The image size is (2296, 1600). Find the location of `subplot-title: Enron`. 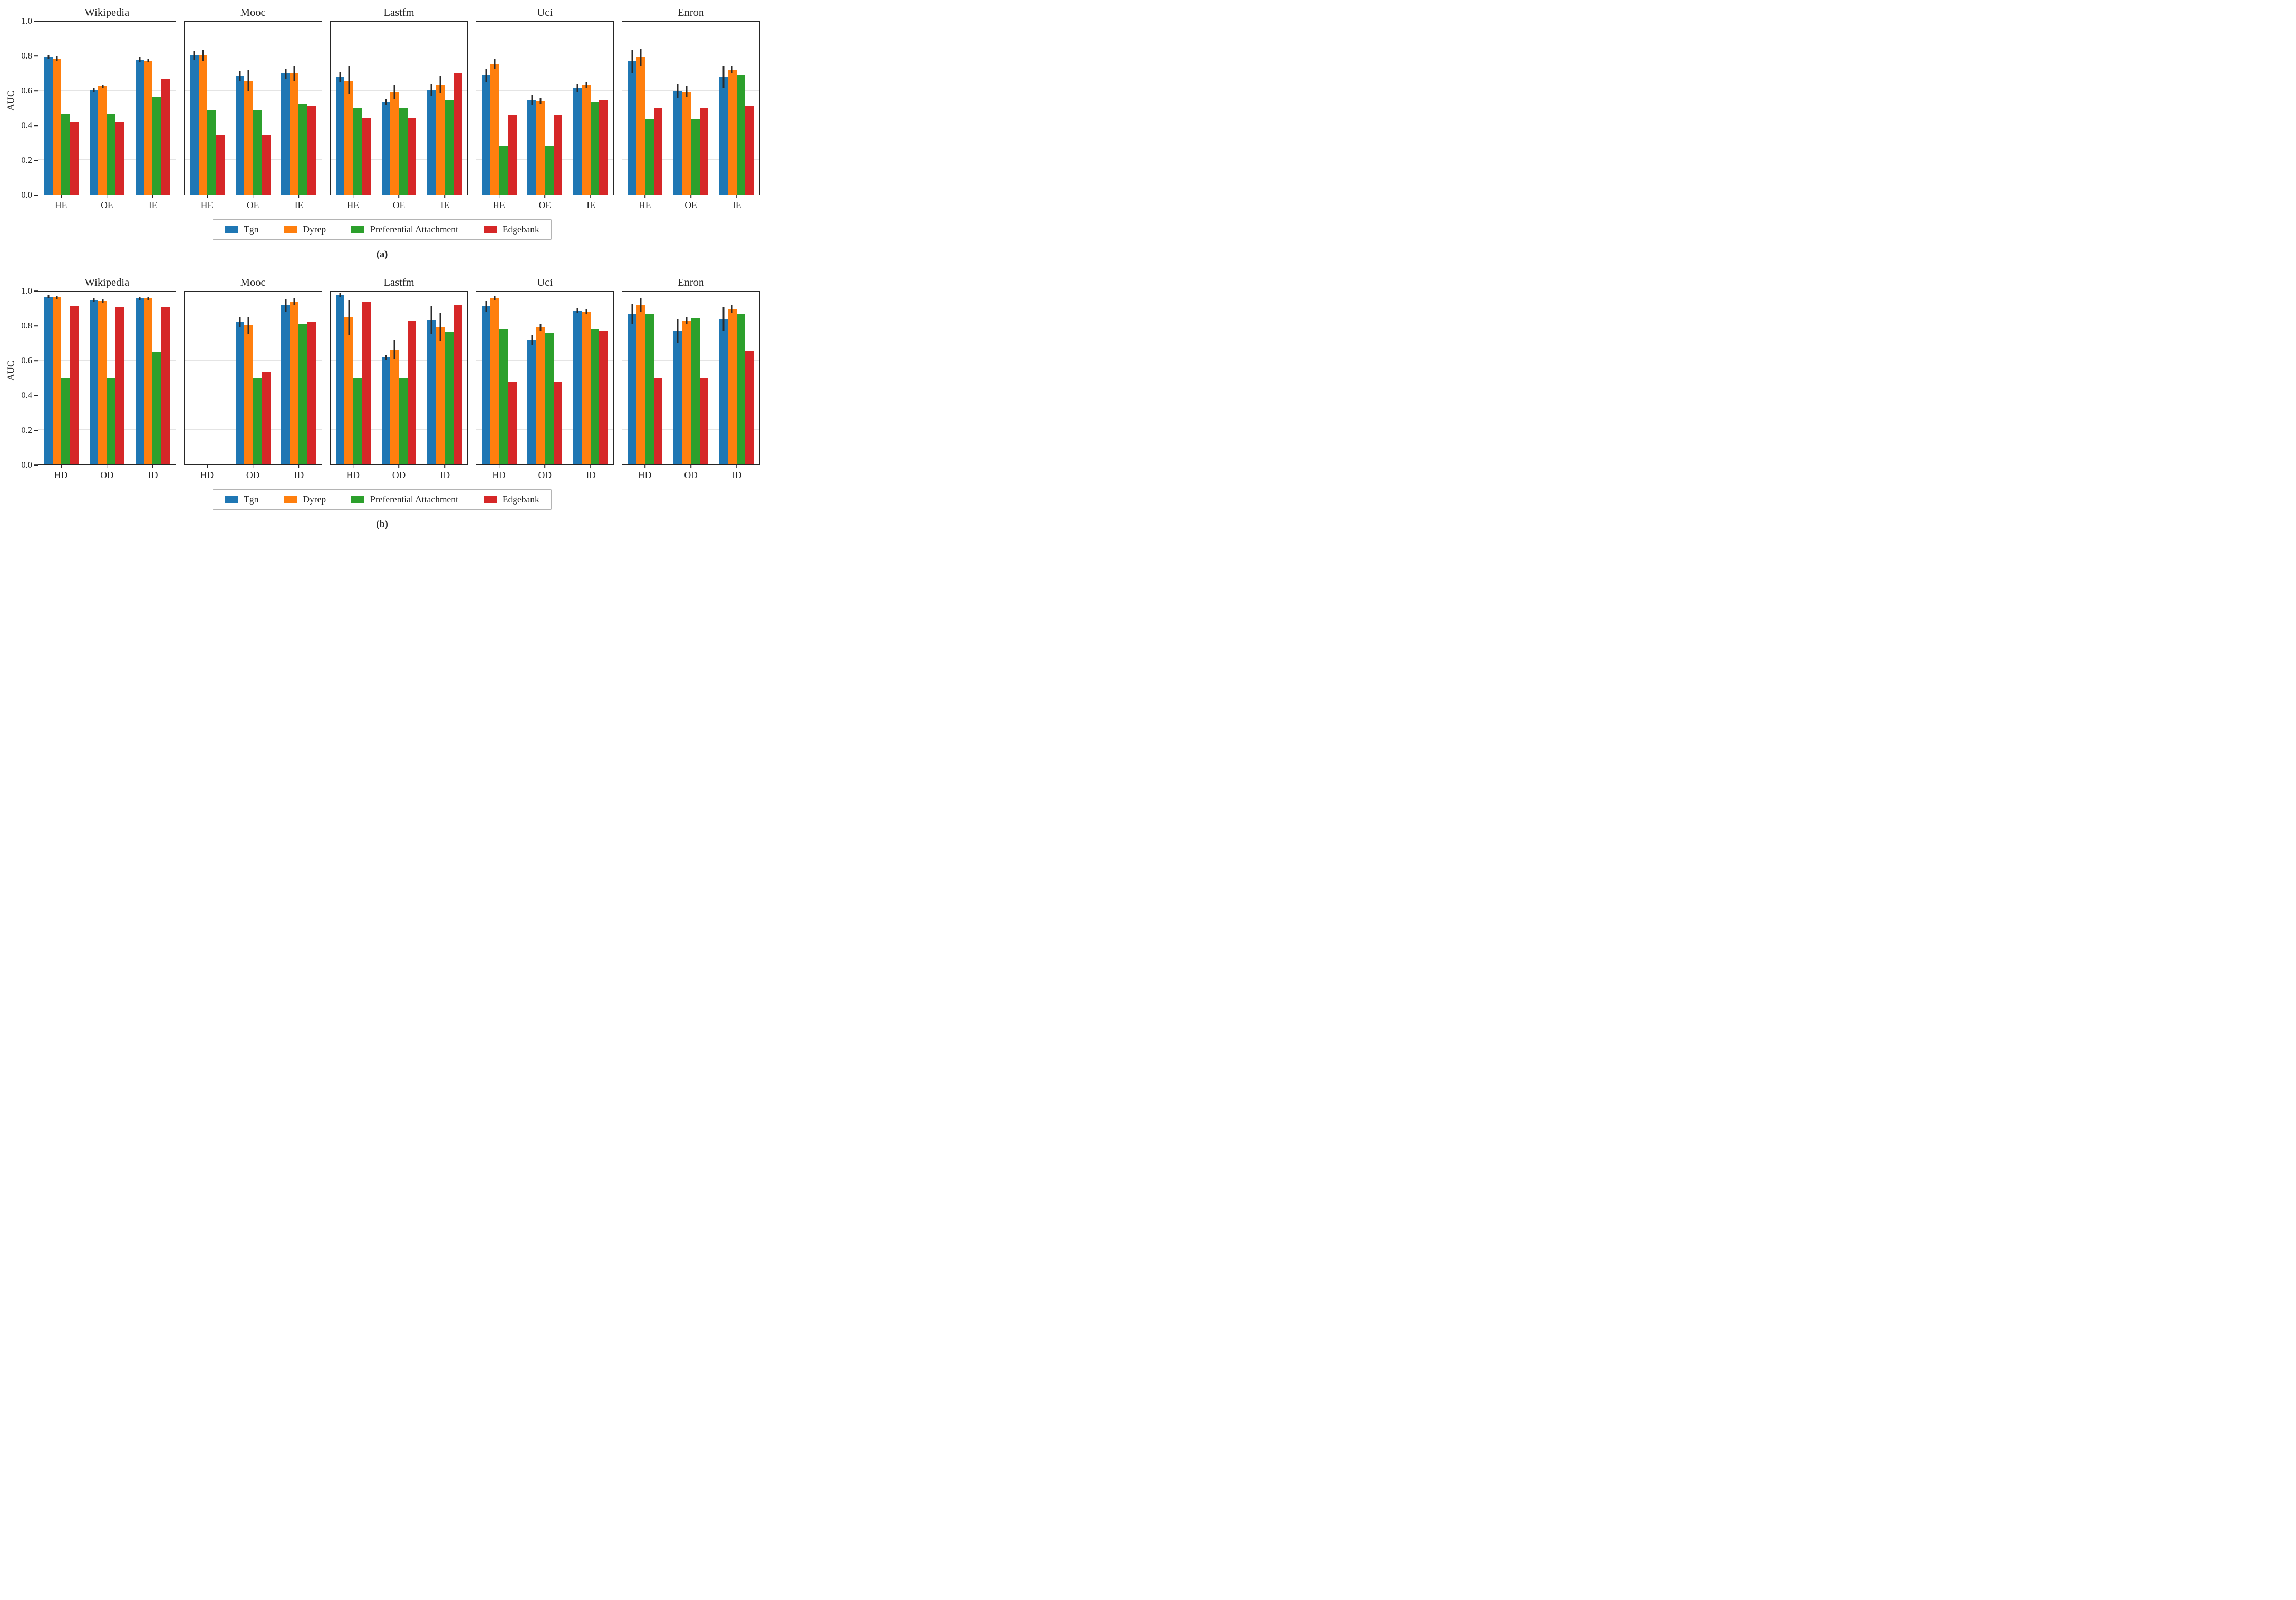

subplot-title: Enron is located at coordinates (691, 282).